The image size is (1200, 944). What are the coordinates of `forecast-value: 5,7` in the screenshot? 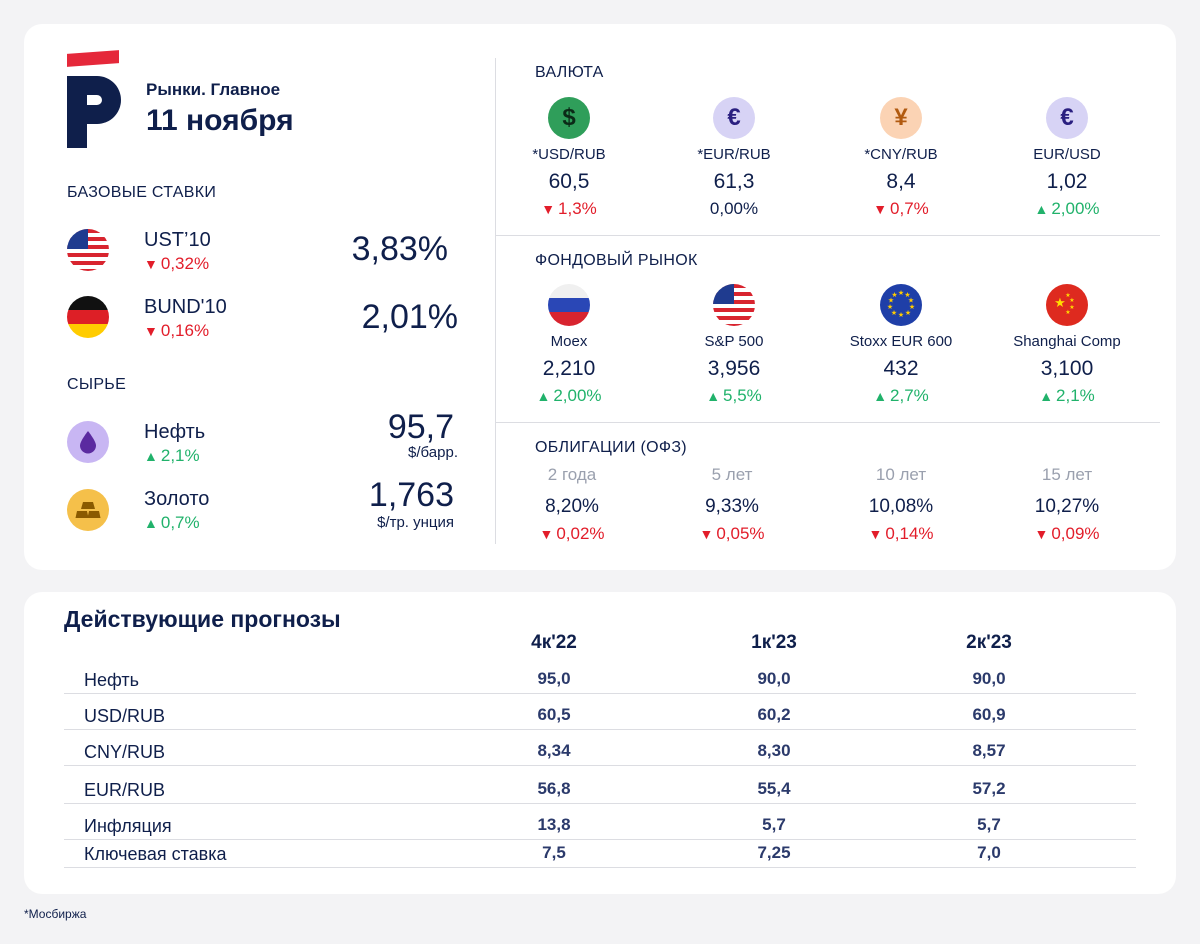 It's located at (989, 824).